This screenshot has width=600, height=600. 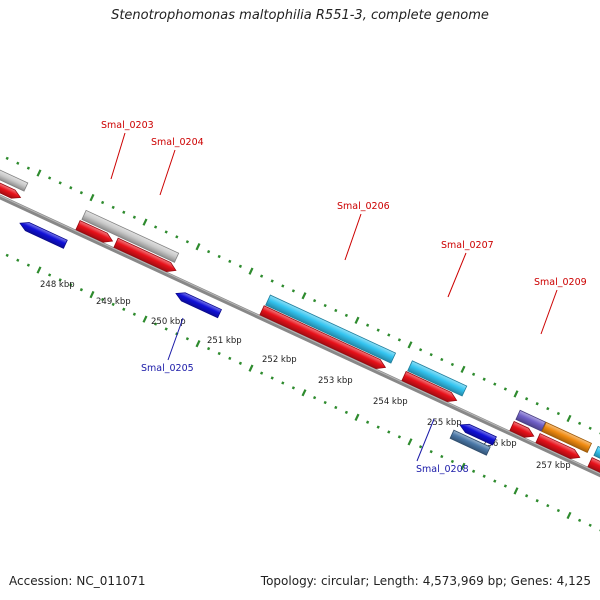 I want to click on gene-feature-smal-0203-body, so click(x=130, y=236).